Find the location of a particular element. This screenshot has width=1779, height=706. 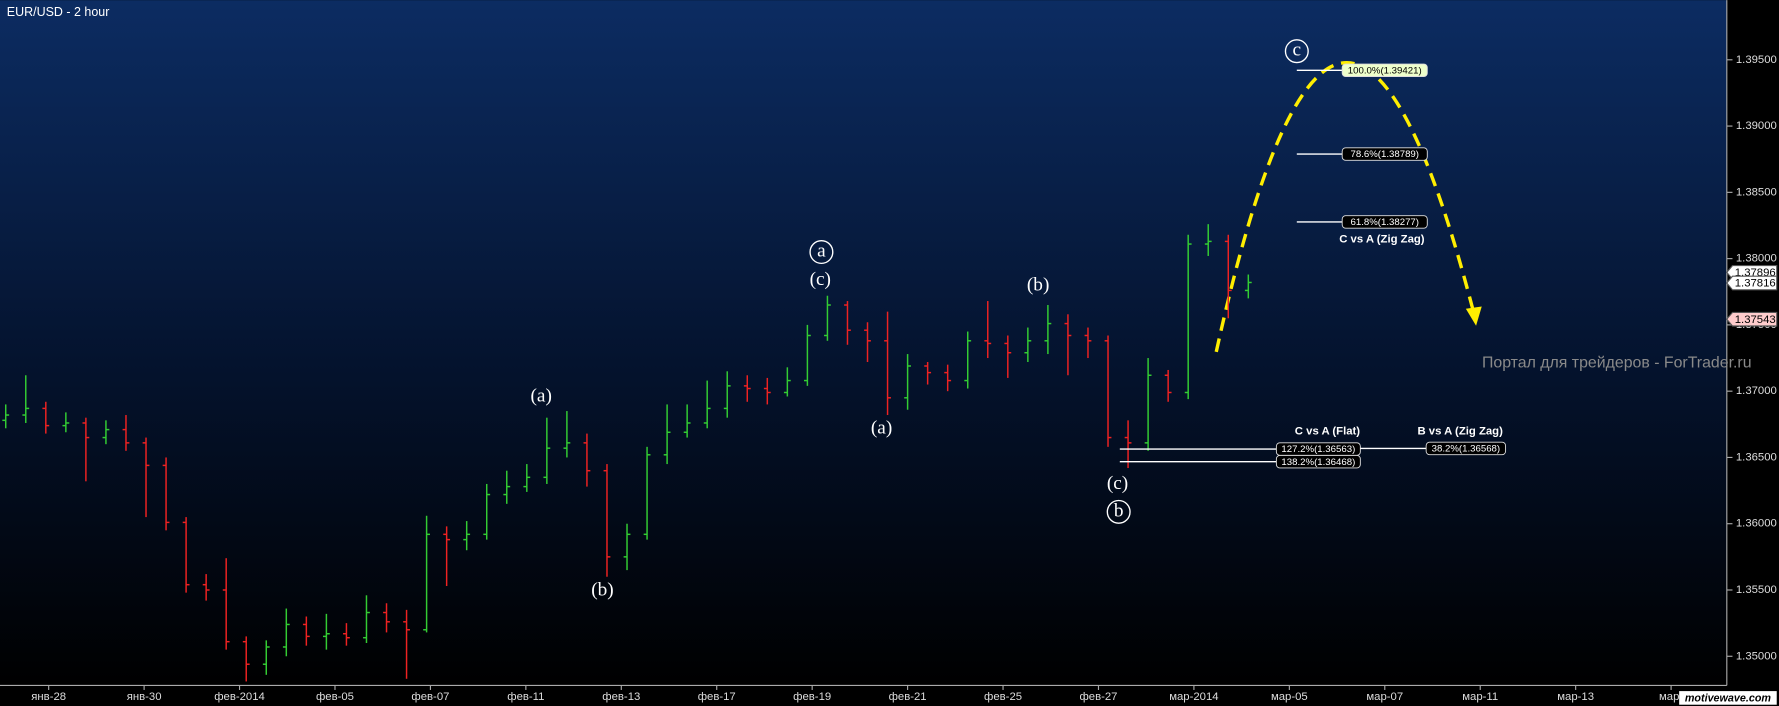

y-tick-label: 1.37000 is located at coordinates (1756, 391).